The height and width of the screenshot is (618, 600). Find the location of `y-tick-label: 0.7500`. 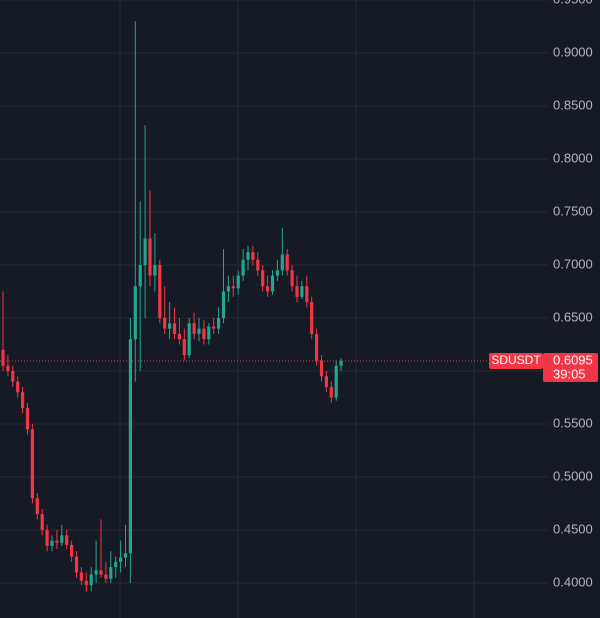

y-tick-label: 0.7500 is located at coordinates (573, 210).